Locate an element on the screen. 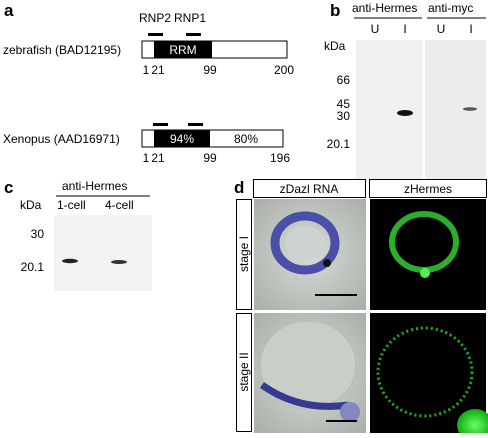 The height and width of the screenshot is (438, 488). marker-label: 45 is located at coordinates (344, 104).